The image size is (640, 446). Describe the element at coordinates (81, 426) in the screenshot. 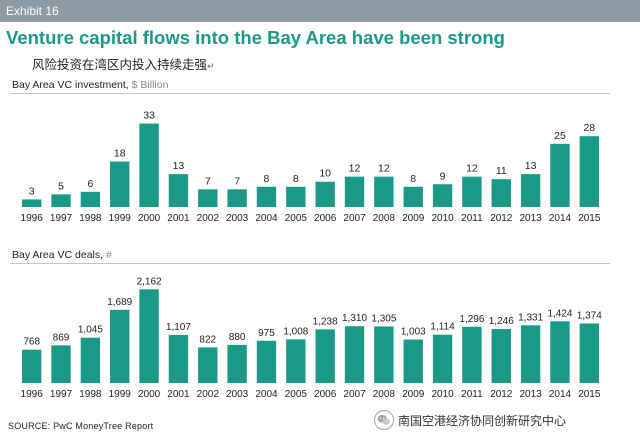

I see `source-note: SOURCE: PwC MoneyTree Report` at that location.